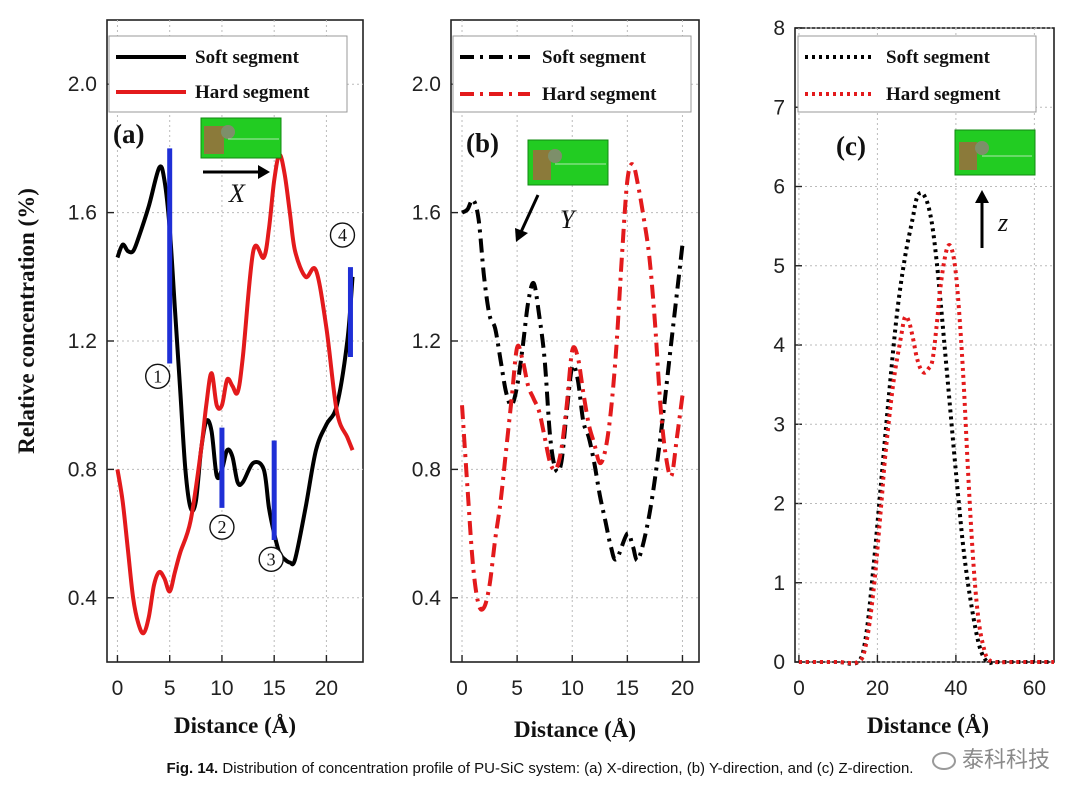 This screenshot has width=1080, height=807. I want to click on y-tick-label: 5, so click(779, 266).